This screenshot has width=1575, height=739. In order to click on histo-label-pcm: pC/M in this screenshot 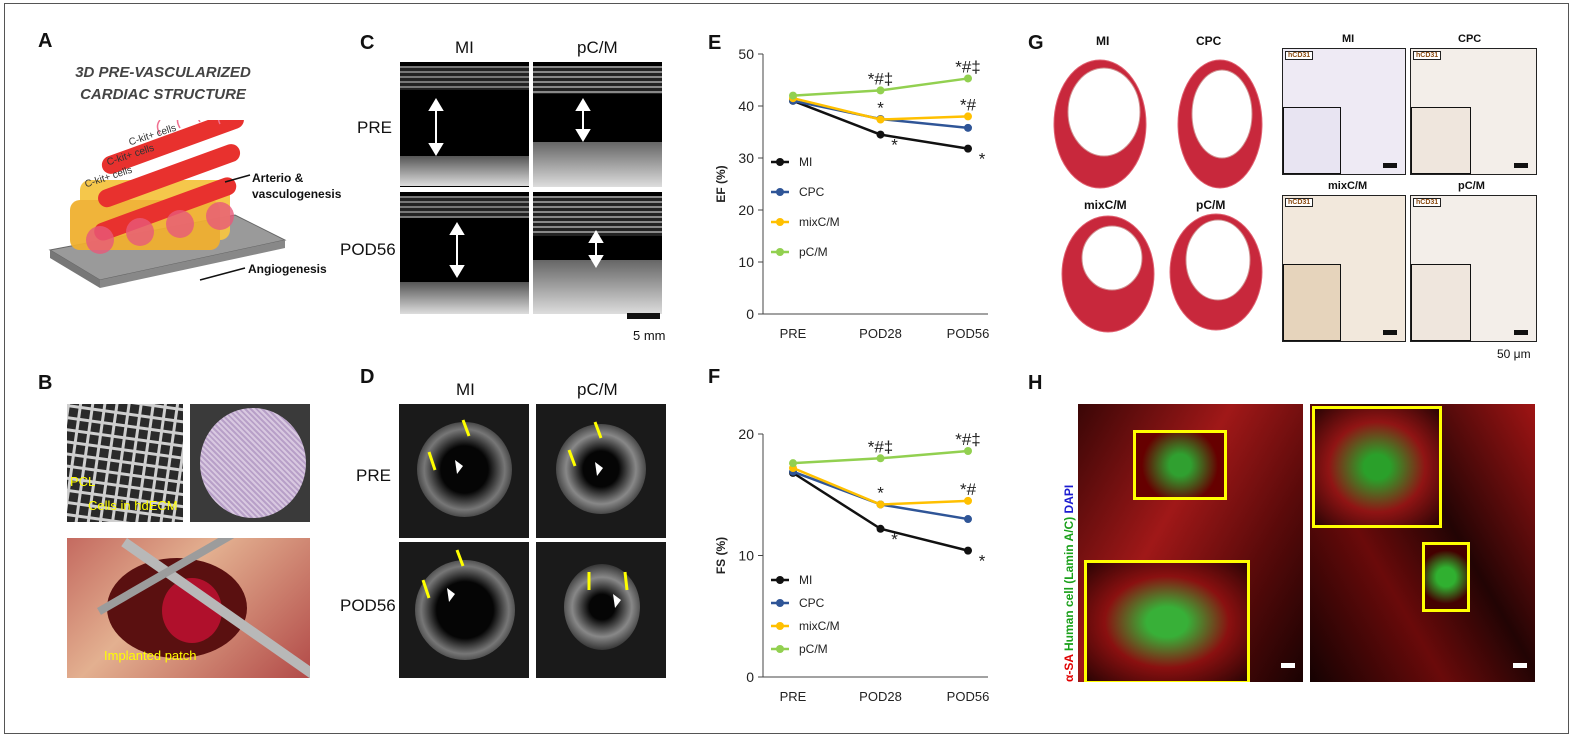, I will do `click(1471, 186)`.